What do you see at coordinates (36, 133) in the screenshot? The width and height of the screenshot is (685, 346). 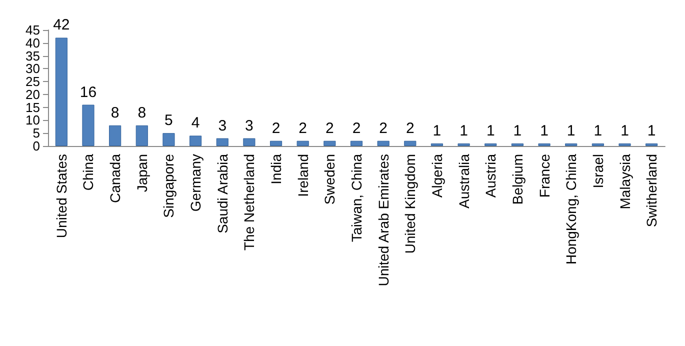 I see `y-tick-label: 5` at bounding box center [36, 133].